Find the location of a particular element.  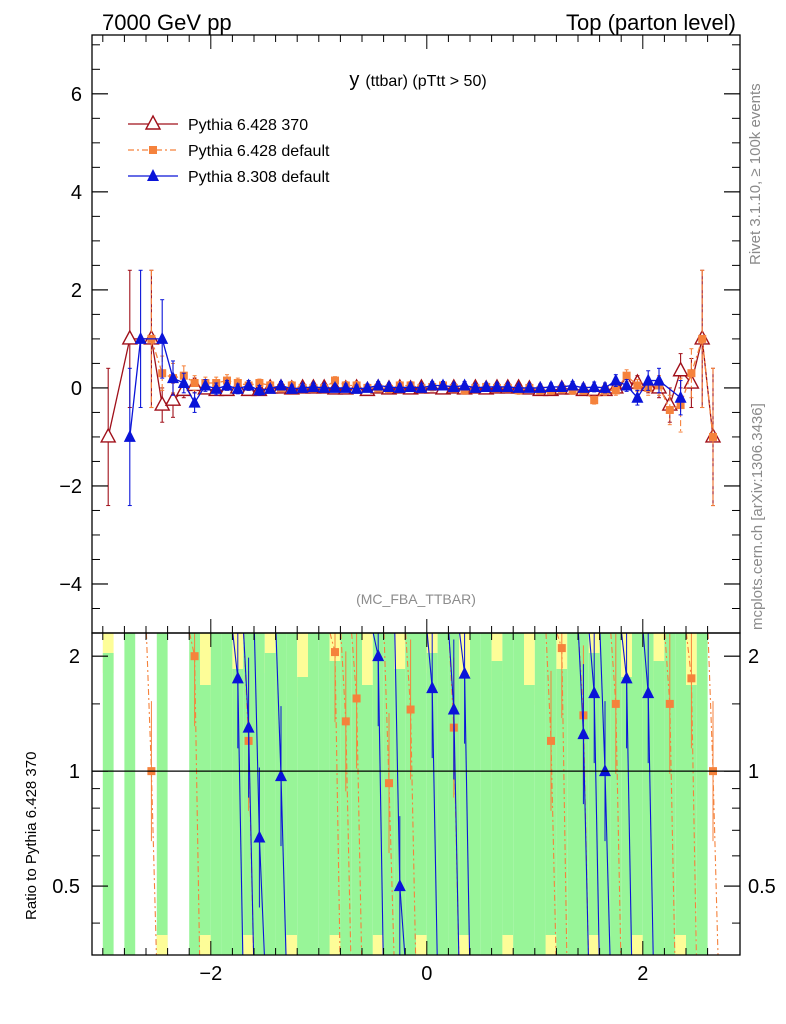

main-title-y: y is located at coordinates (354, 80).